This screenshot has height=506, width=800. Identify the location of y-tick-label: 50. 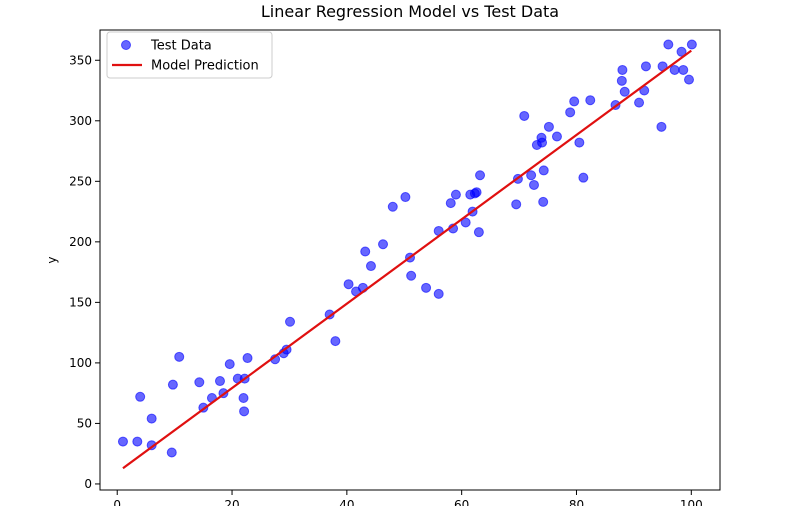
(84, 423).